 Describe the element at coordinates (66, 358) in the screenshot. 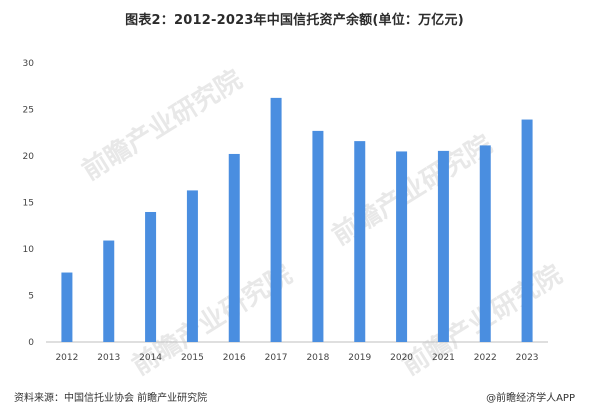

I see `x-tick-label: 2012` at that location.